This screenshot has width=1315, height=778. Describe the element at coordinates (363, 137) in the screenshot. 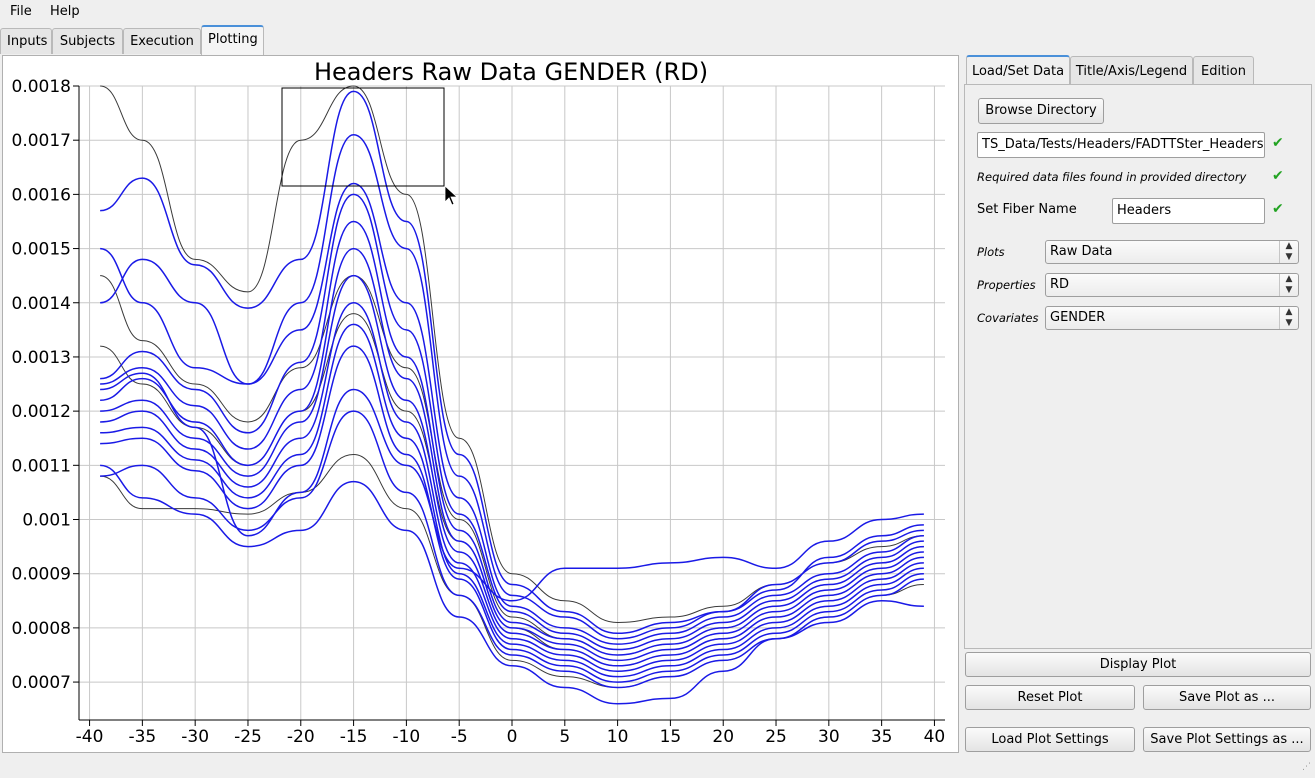

I see `zoom-selection-rect` at that location.